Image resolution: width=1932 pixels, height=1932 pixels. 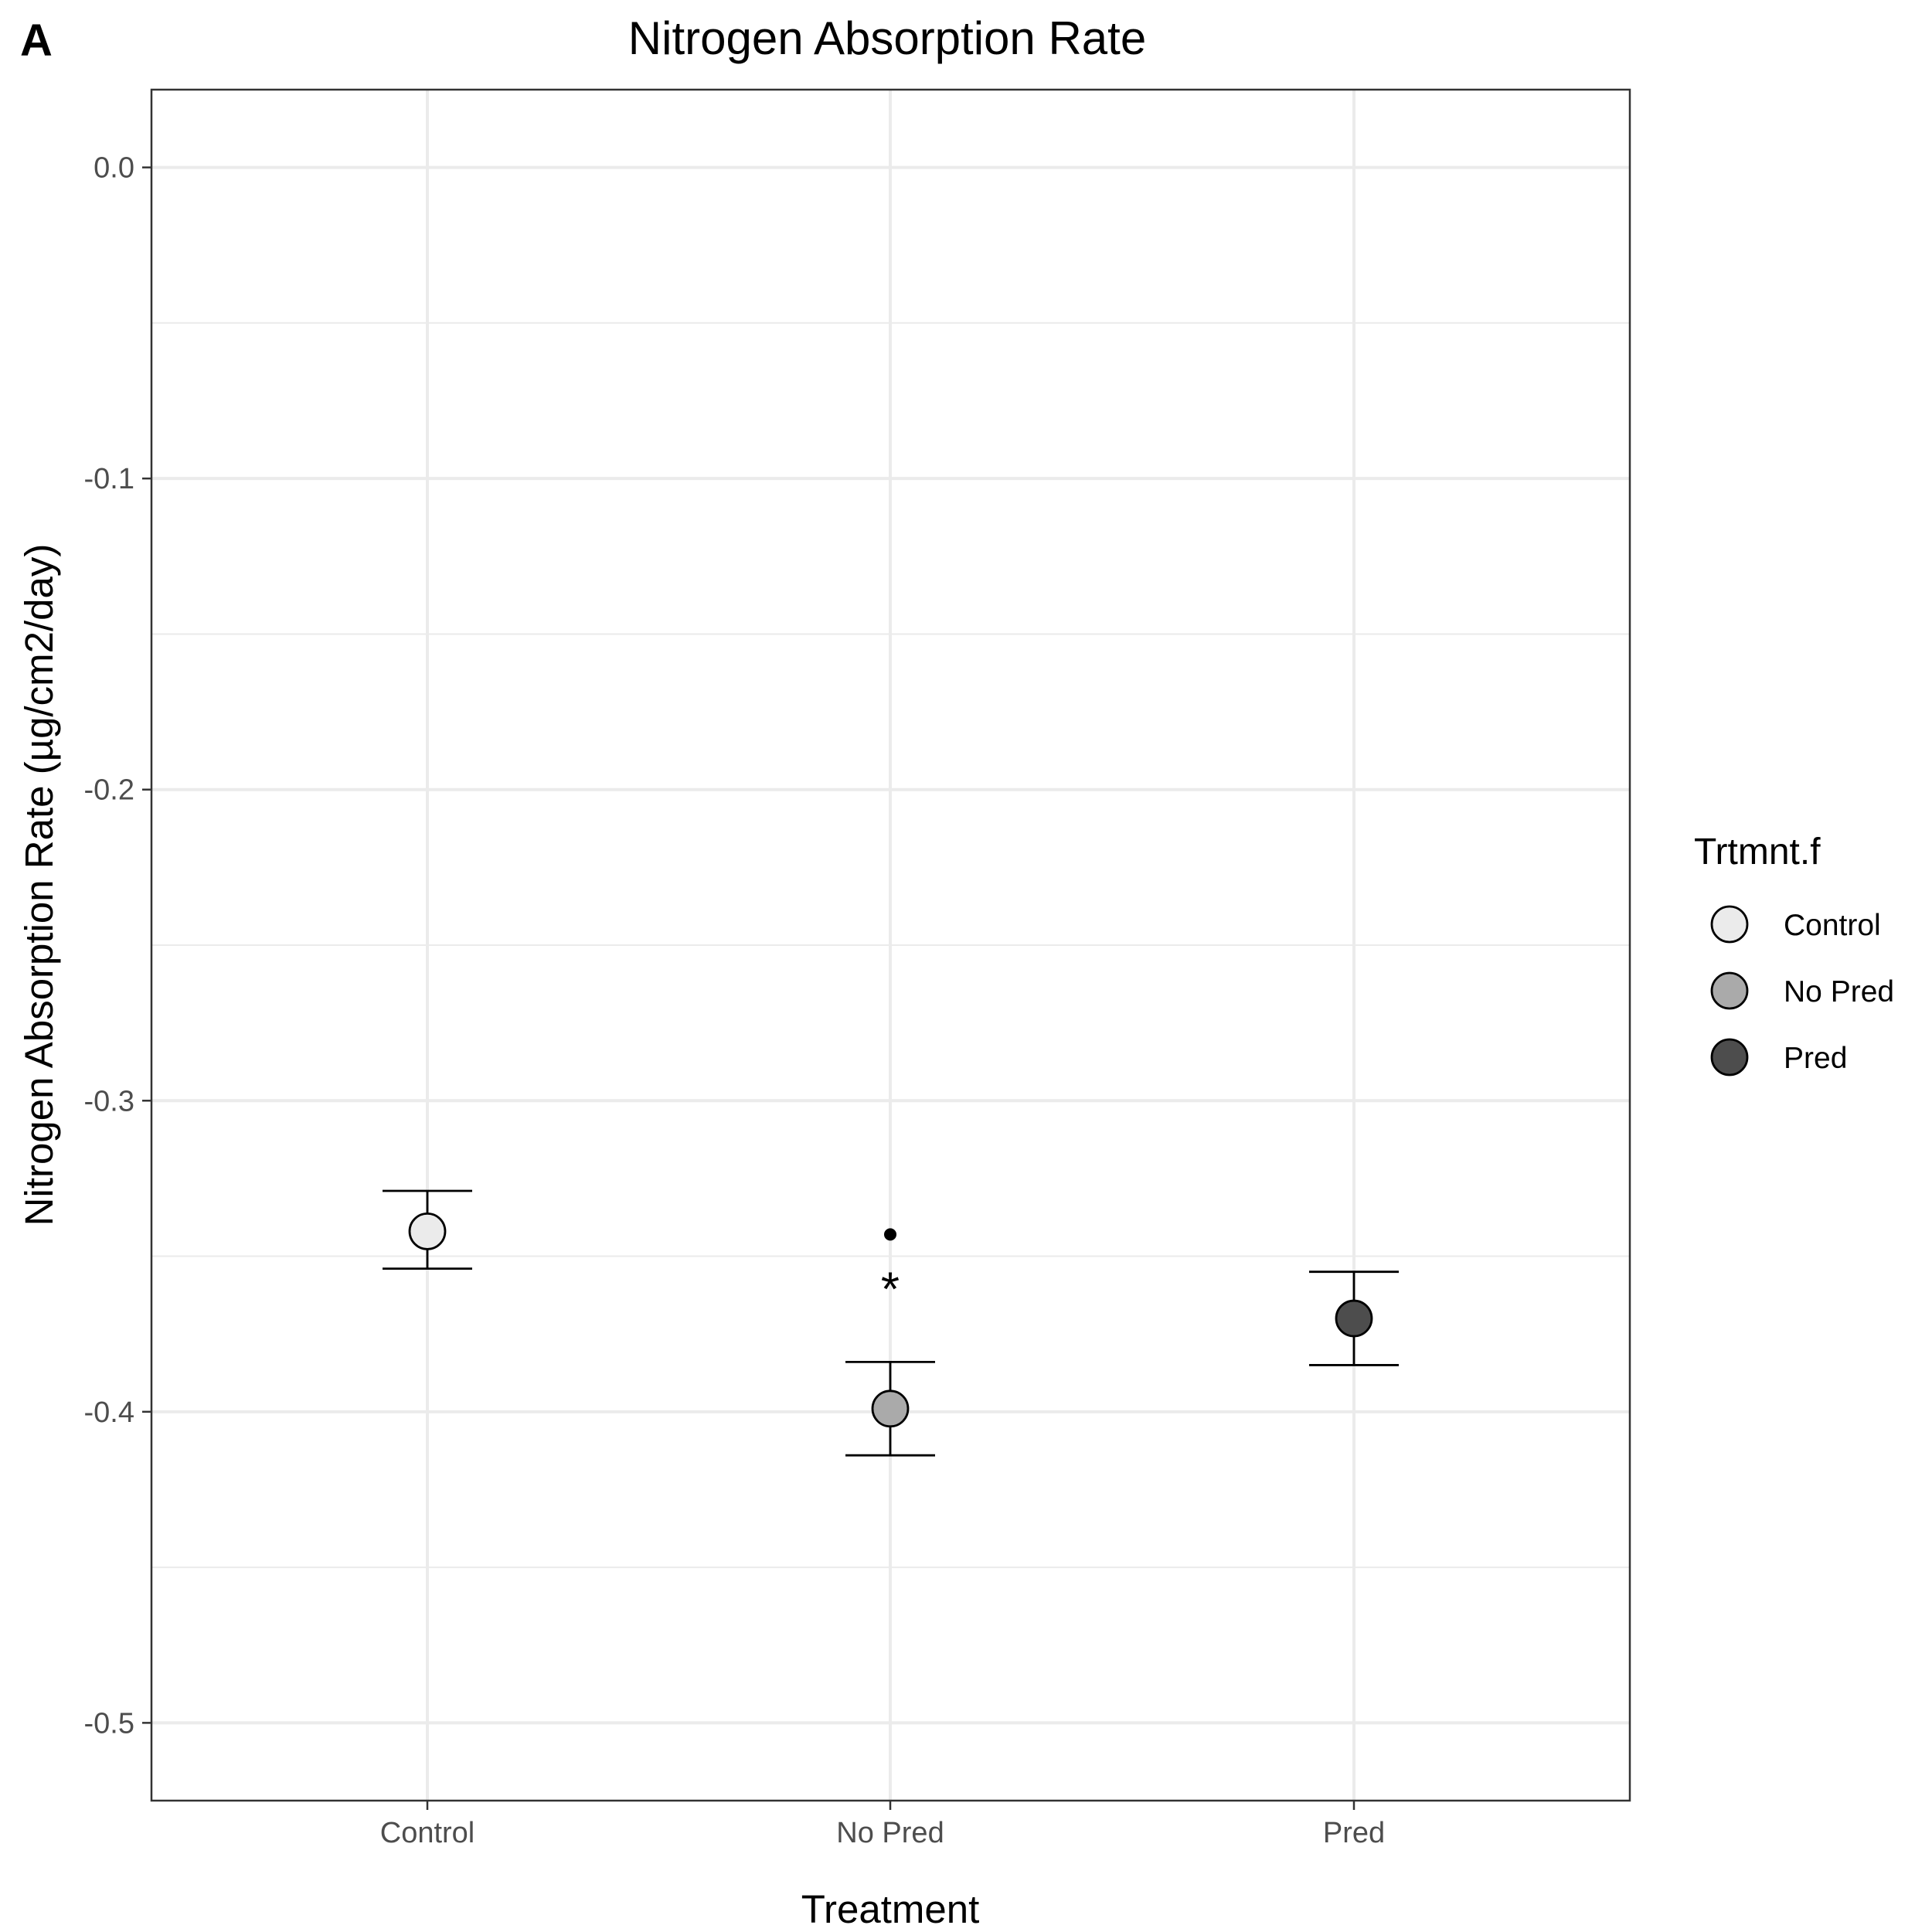 What do you see at coordinates (891, 1909) in the screenshot?
I see `x-axis-title: Treatment` at bounding box center [891, 1909].